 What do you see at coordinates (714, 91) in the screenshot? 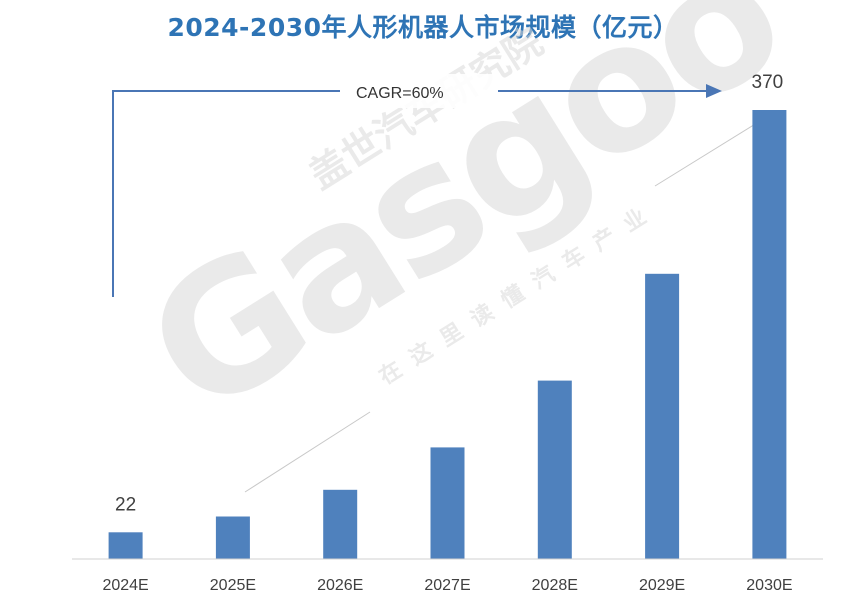
I see `cagr-arrowhead` at bounding box center [714, 91].